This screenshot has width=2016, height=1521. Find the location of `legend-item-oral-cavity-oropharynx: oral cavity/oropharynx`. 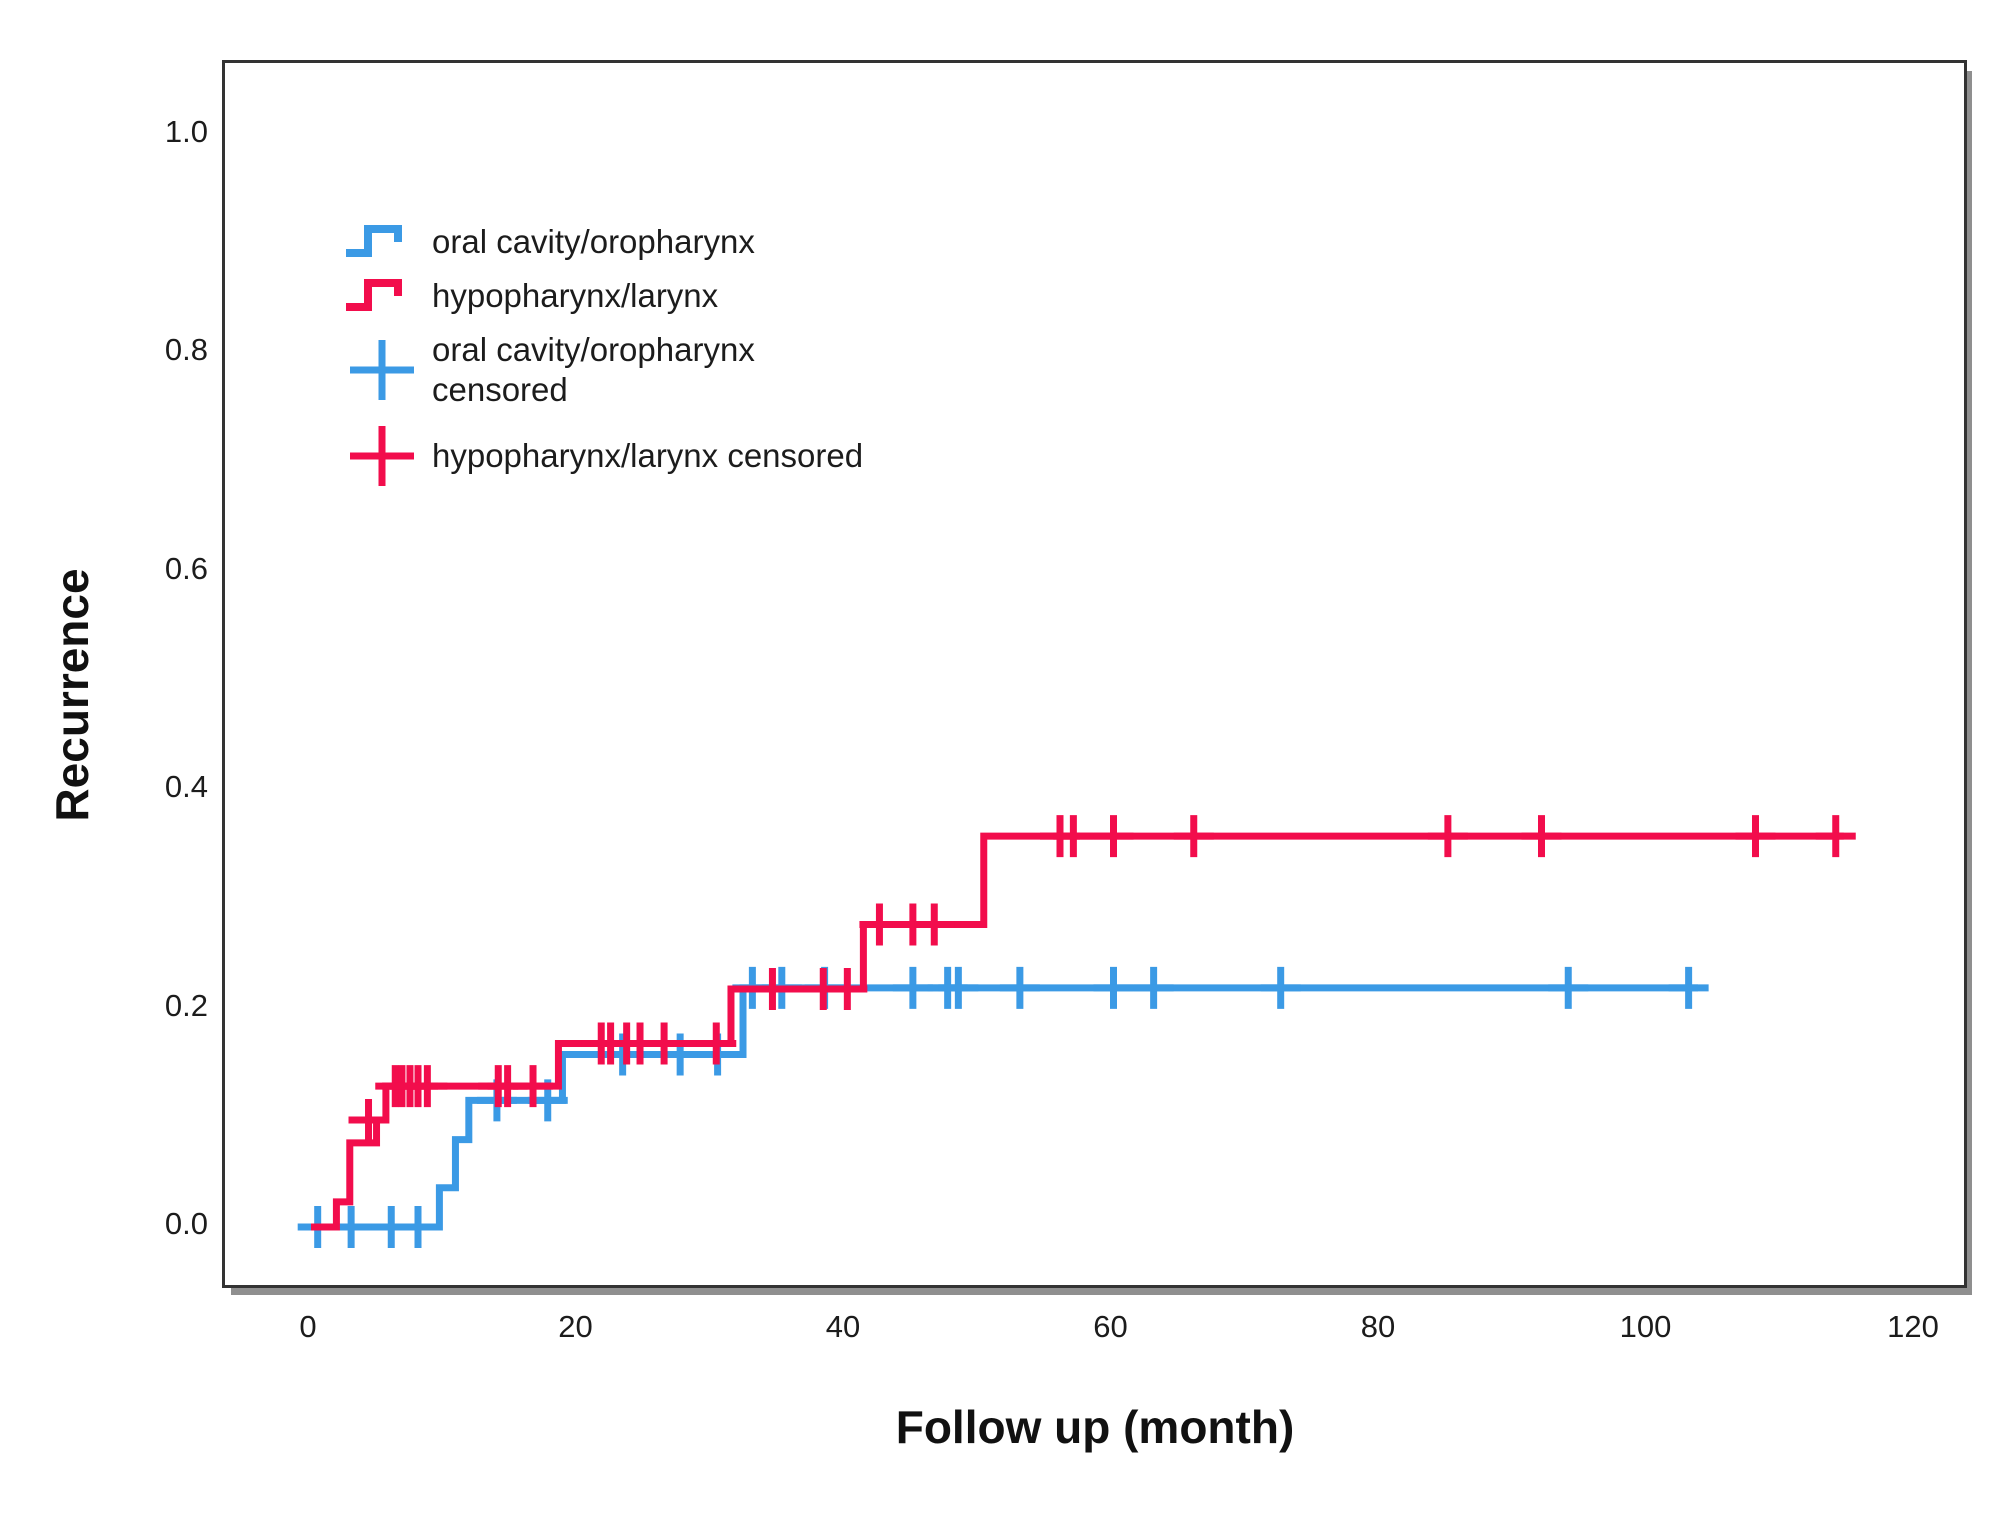

legend-item-oral-cavity-oropharynx: oral cavity/oropharynx is located at coordinates (549, 242).